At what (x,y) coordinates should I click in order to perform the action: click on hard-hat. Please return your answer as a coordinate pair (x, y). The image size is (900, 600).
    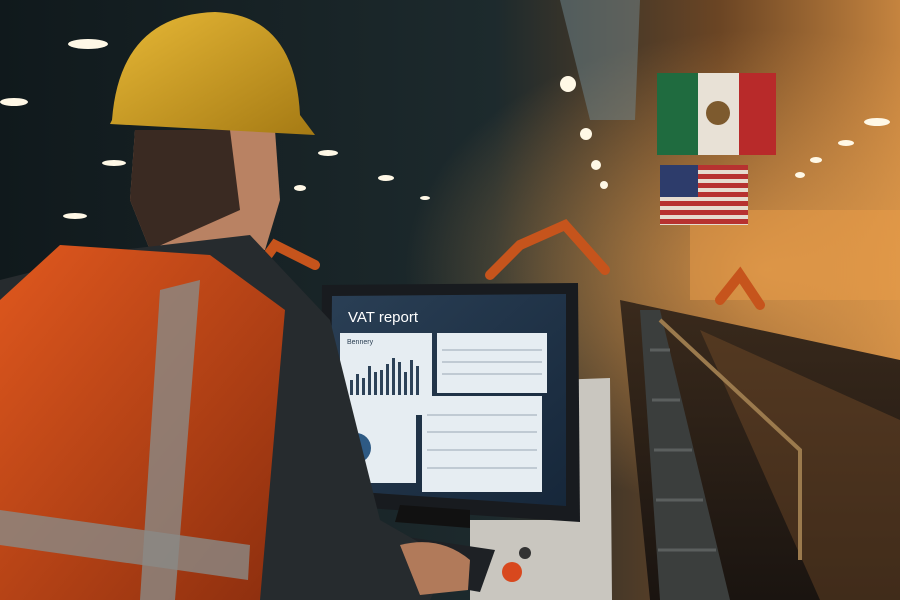
    Looking at the image, I should click on (212, 73).